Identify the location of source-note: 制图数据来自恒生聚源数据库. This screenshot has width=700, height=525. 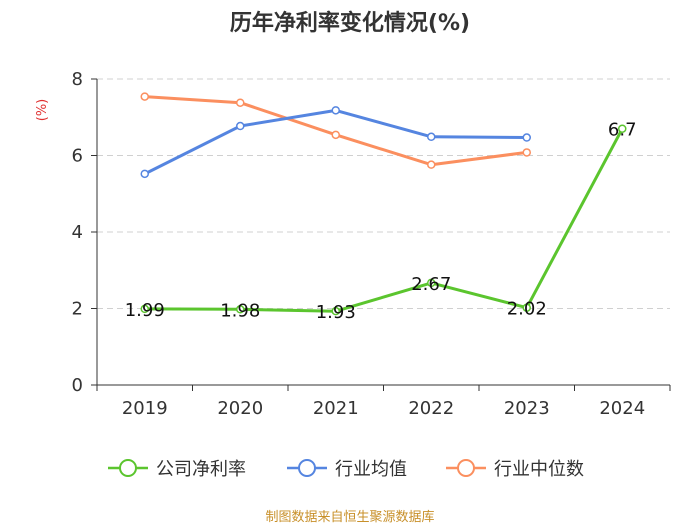
(349, 517).